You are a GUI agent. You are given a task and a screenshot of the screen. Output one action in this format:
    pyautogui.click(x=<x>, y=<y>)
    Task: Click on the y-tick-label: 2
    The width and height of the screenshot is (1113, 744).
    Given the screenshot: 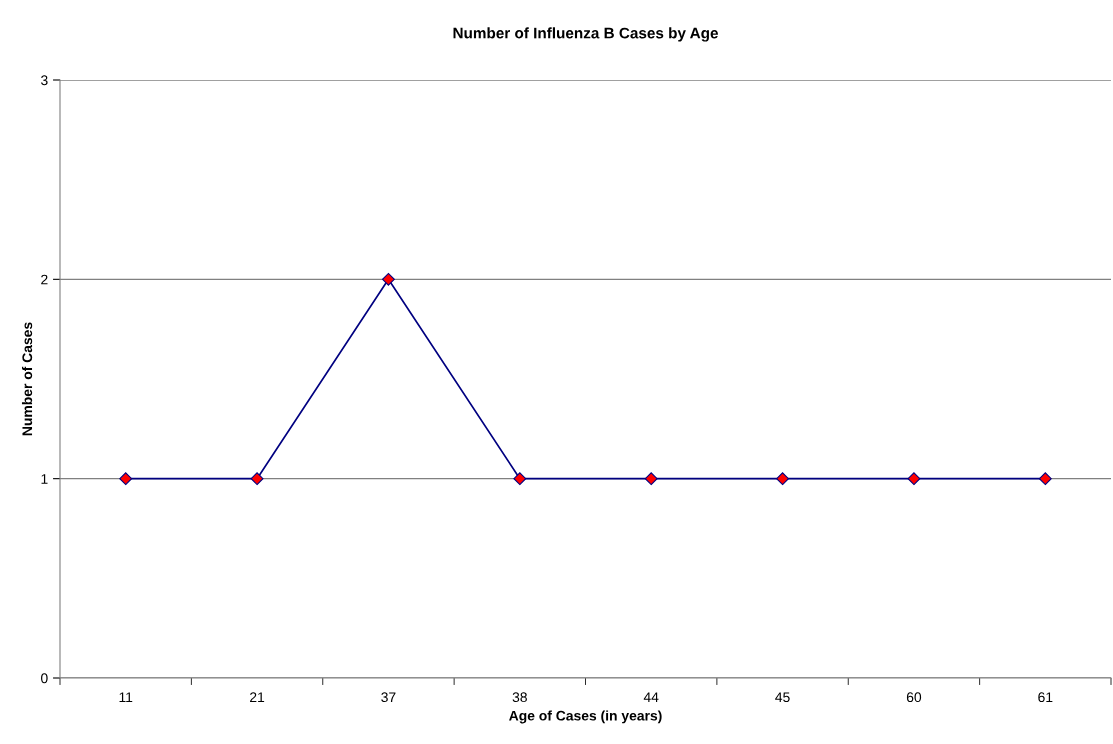 What is the action you would take?
    pyautogui.click(x=44, y=279)
    